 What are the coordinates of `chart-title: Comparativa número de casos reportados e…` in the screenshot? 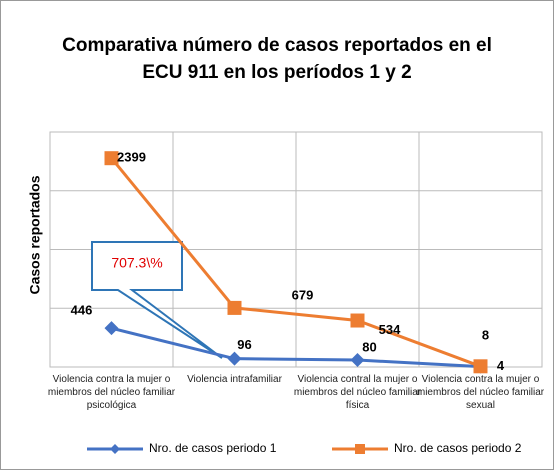 It's located at (277, 59).